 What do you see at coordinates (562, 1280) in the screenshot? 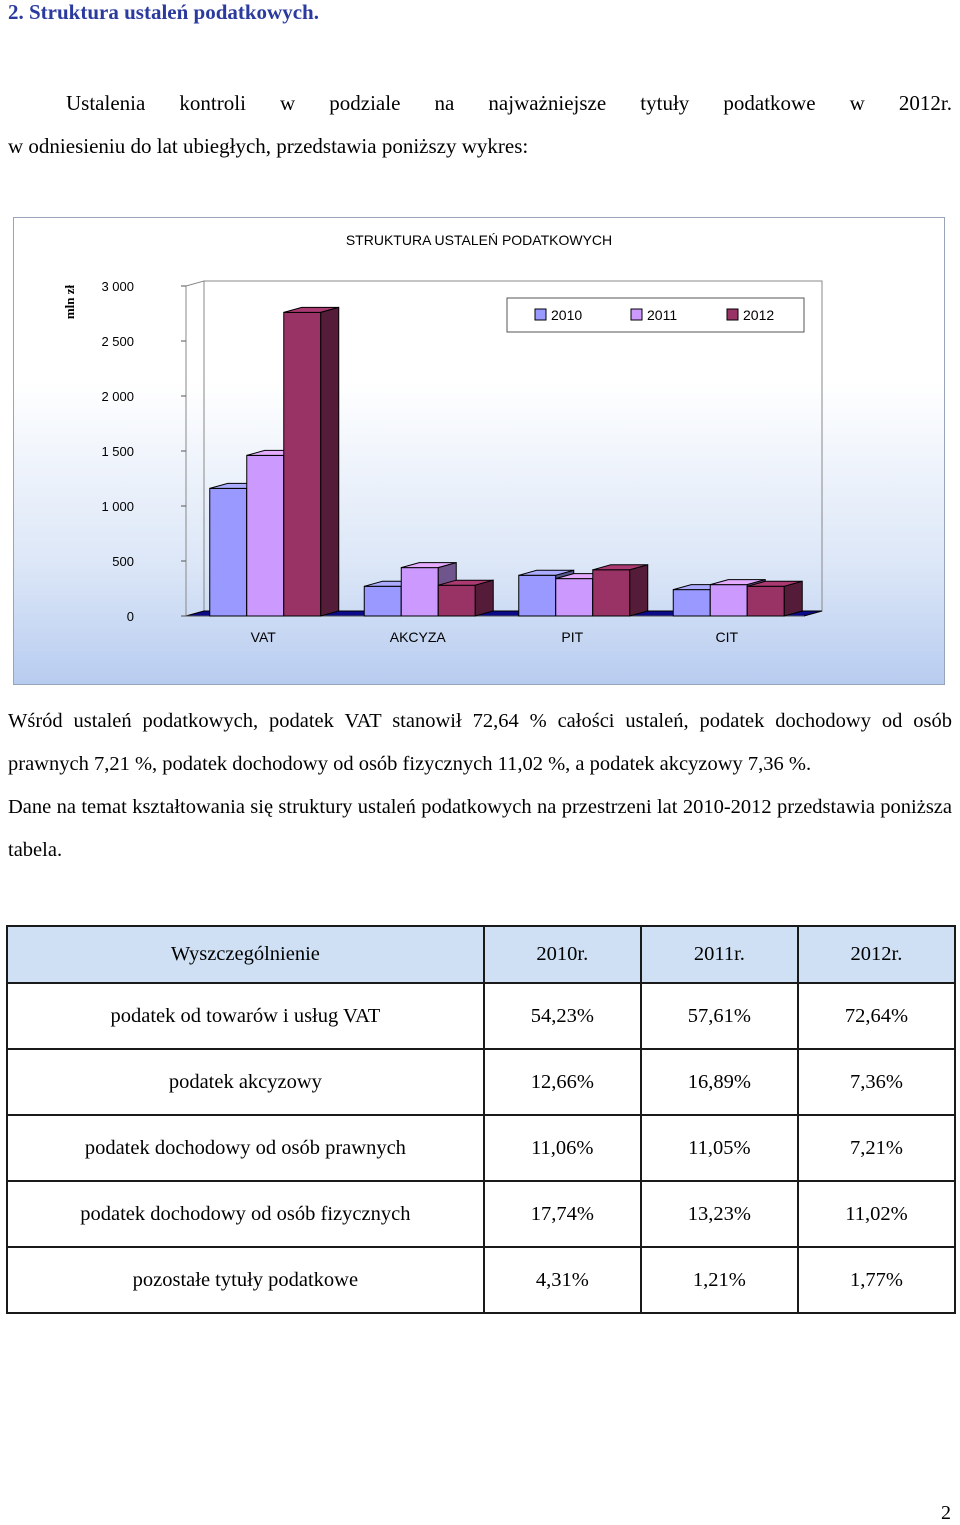
I see `table-cell: 4,31%` at bounding box center [562, 1280].